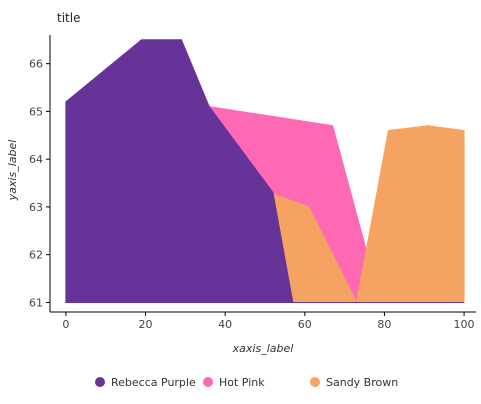 This screenshot has width=481, height=404. I want to click on legend: Rebecca Purple Hot Pink Sandy Brown, so click(246, 382).